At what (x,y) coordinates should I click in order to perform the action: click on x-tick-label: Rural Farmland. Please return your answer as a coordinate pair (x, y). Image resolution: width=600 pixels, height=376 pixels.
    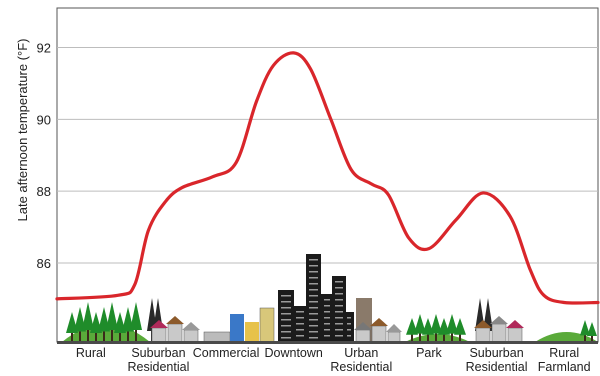
    Looking at the image, I should click on (564, 360).